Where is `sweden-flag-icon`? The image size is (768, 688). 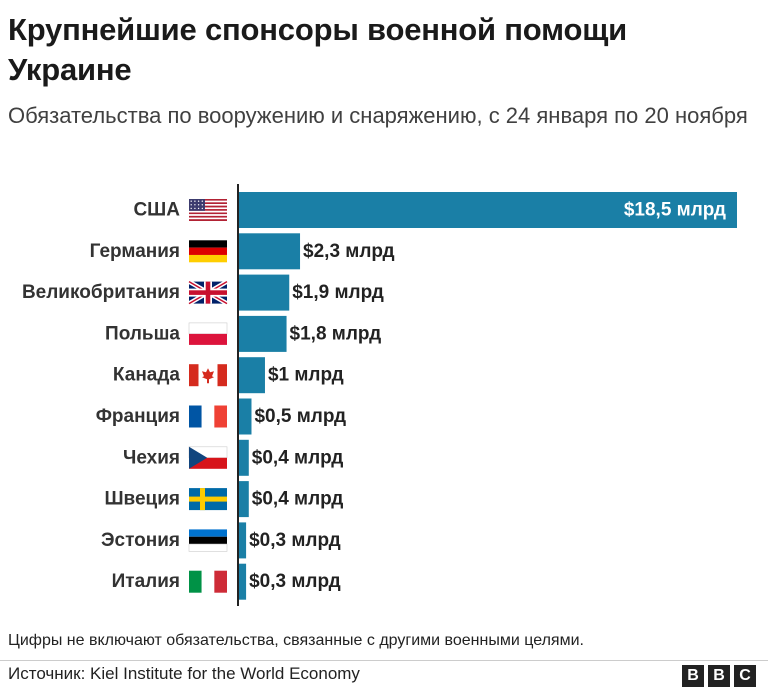
sweden-flag-icon is located at coordinates (208, 499).